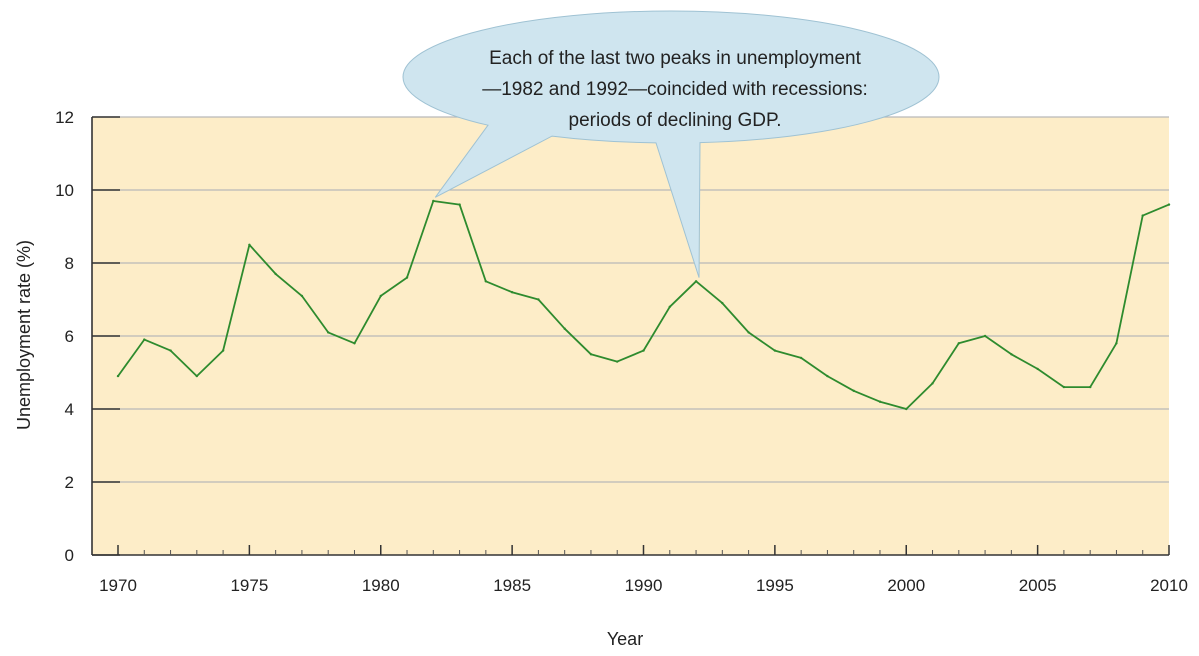  What do you see at coordinates (64, 190) in the screenshot?
I see `y-tick-label-10: 10` at bounding box center [64, 190].